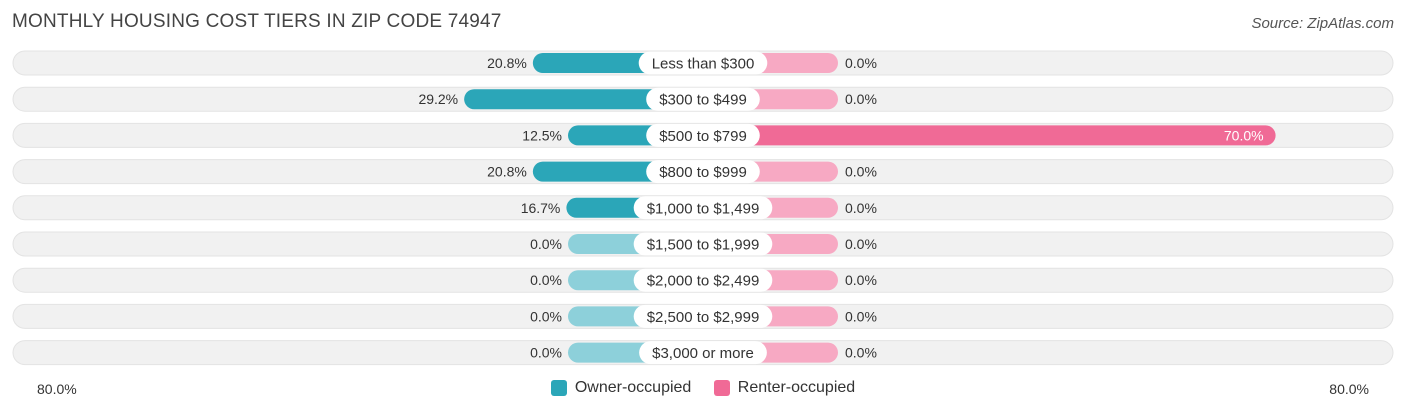  I want to click on category-label: $500 to $799, so click(703, 136).